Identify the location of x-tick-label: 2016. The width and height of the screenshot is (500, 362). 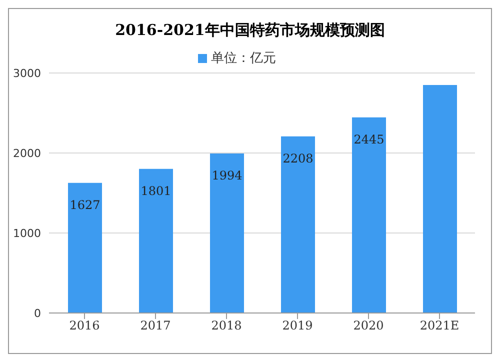
(84, 325).